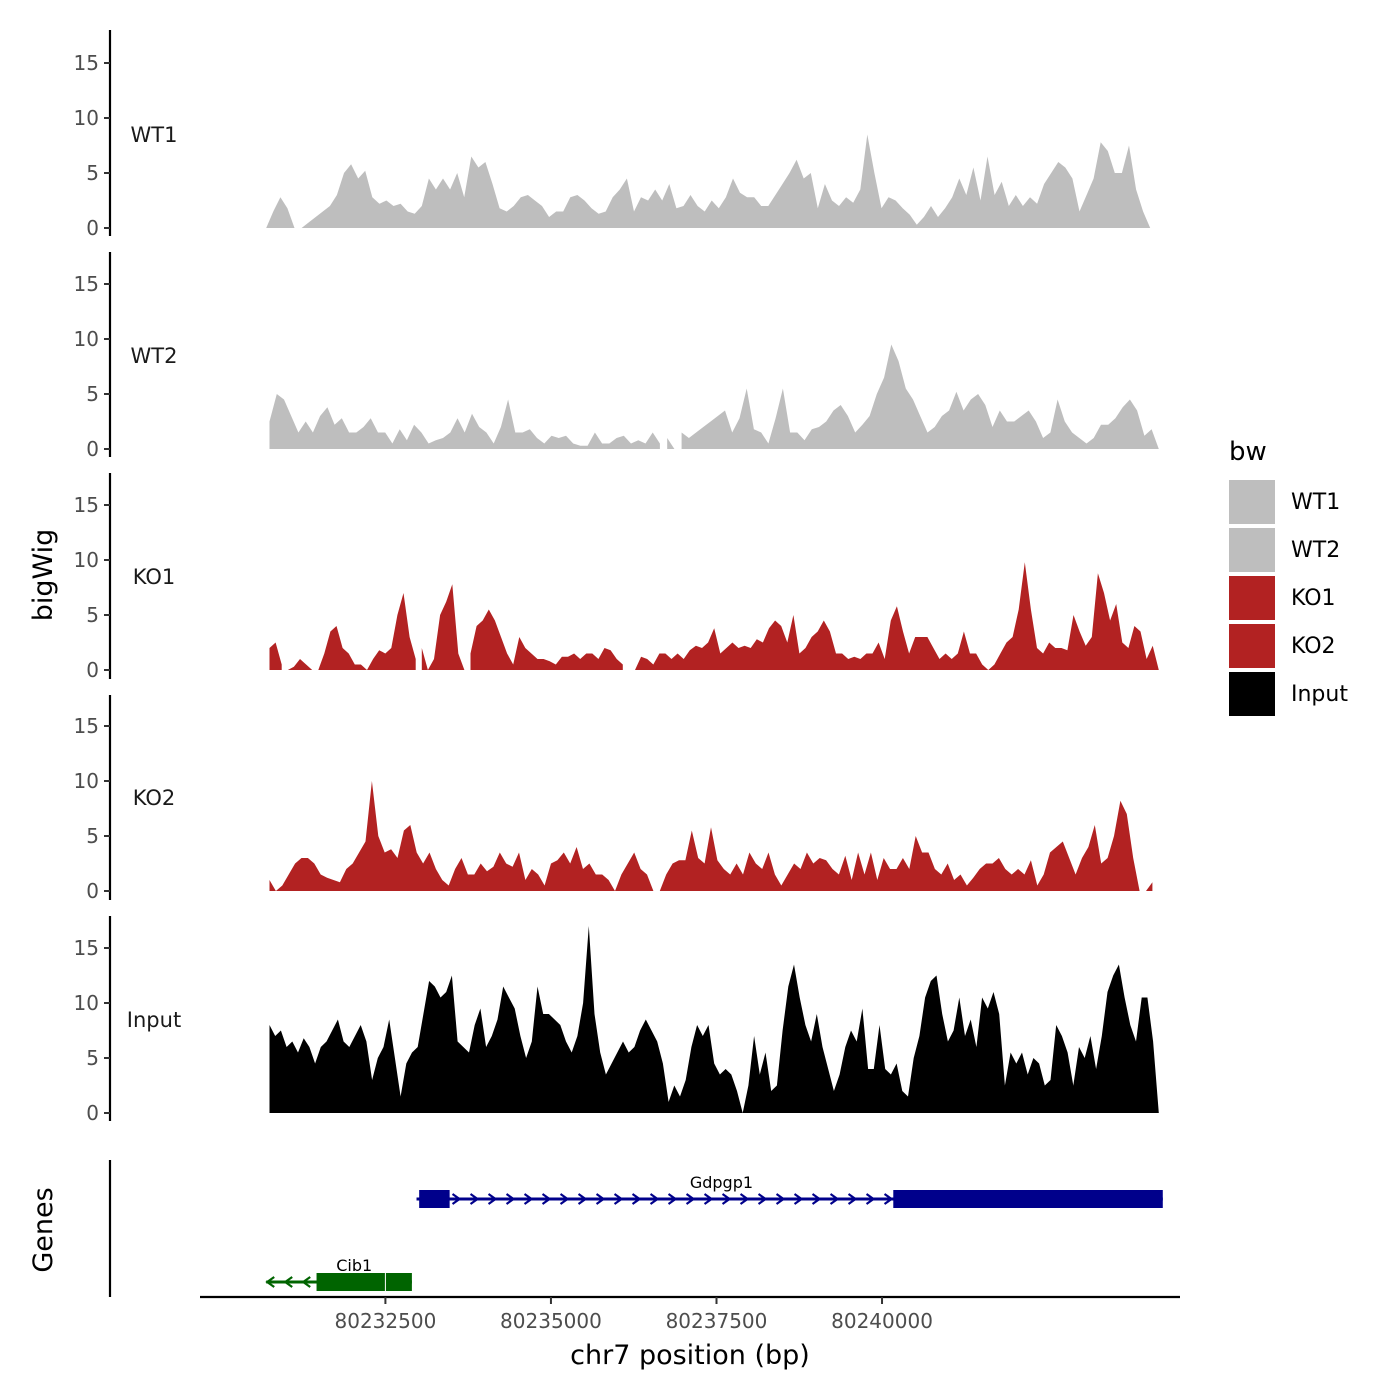  What do you see at coordinates (386, 1321) in the screenshot?
I see `x-tick-label: 80232500` at bounding box center [386, 1321].